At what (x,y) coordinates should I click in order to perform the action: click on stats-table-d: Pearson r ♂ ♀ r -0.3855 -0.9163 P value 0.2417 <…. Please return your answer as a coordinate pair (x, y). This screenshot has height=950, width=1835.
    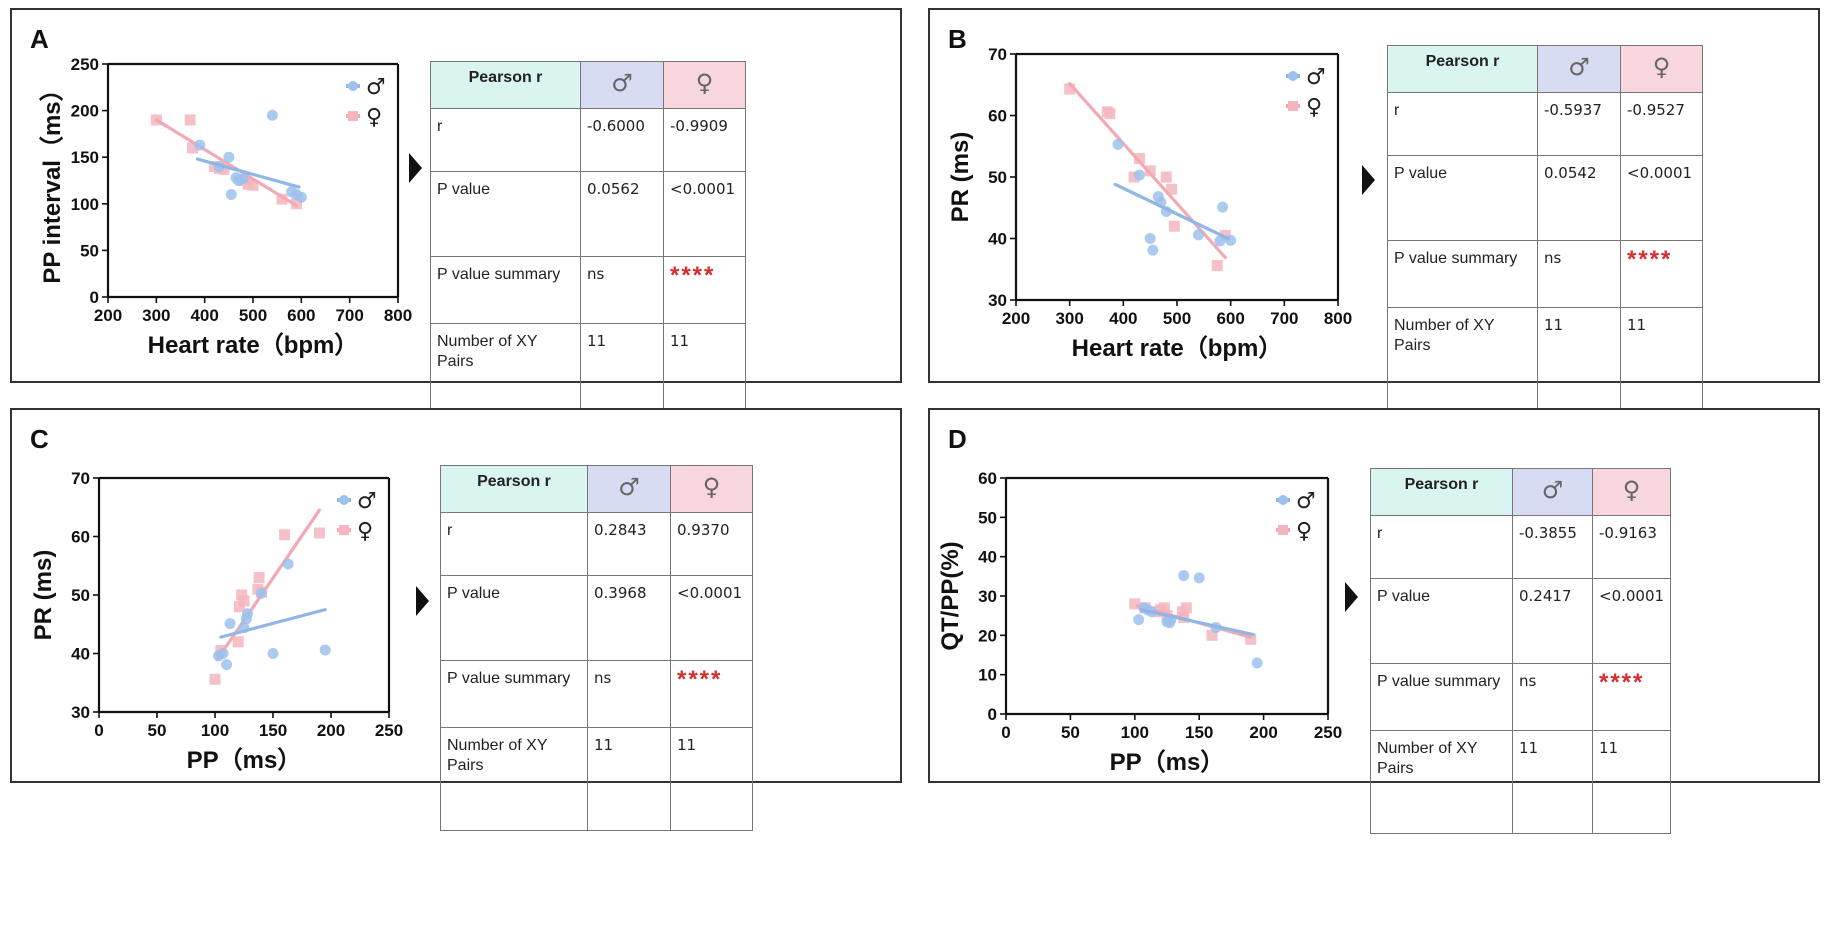
    Looking at the image, I should click on (1520, 651).